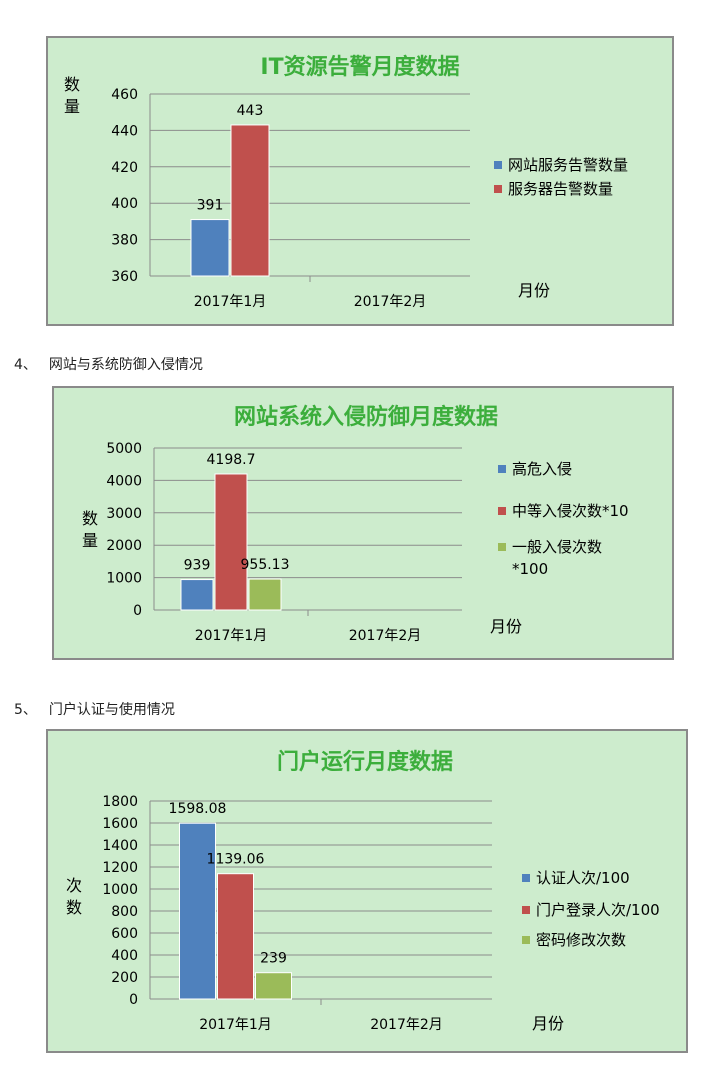 This screenshot has height=1083, width=725. What do you see at coordinates (197, 566) in the screenshot?
I see `data-label: 939` at bounding box center [197, 566].